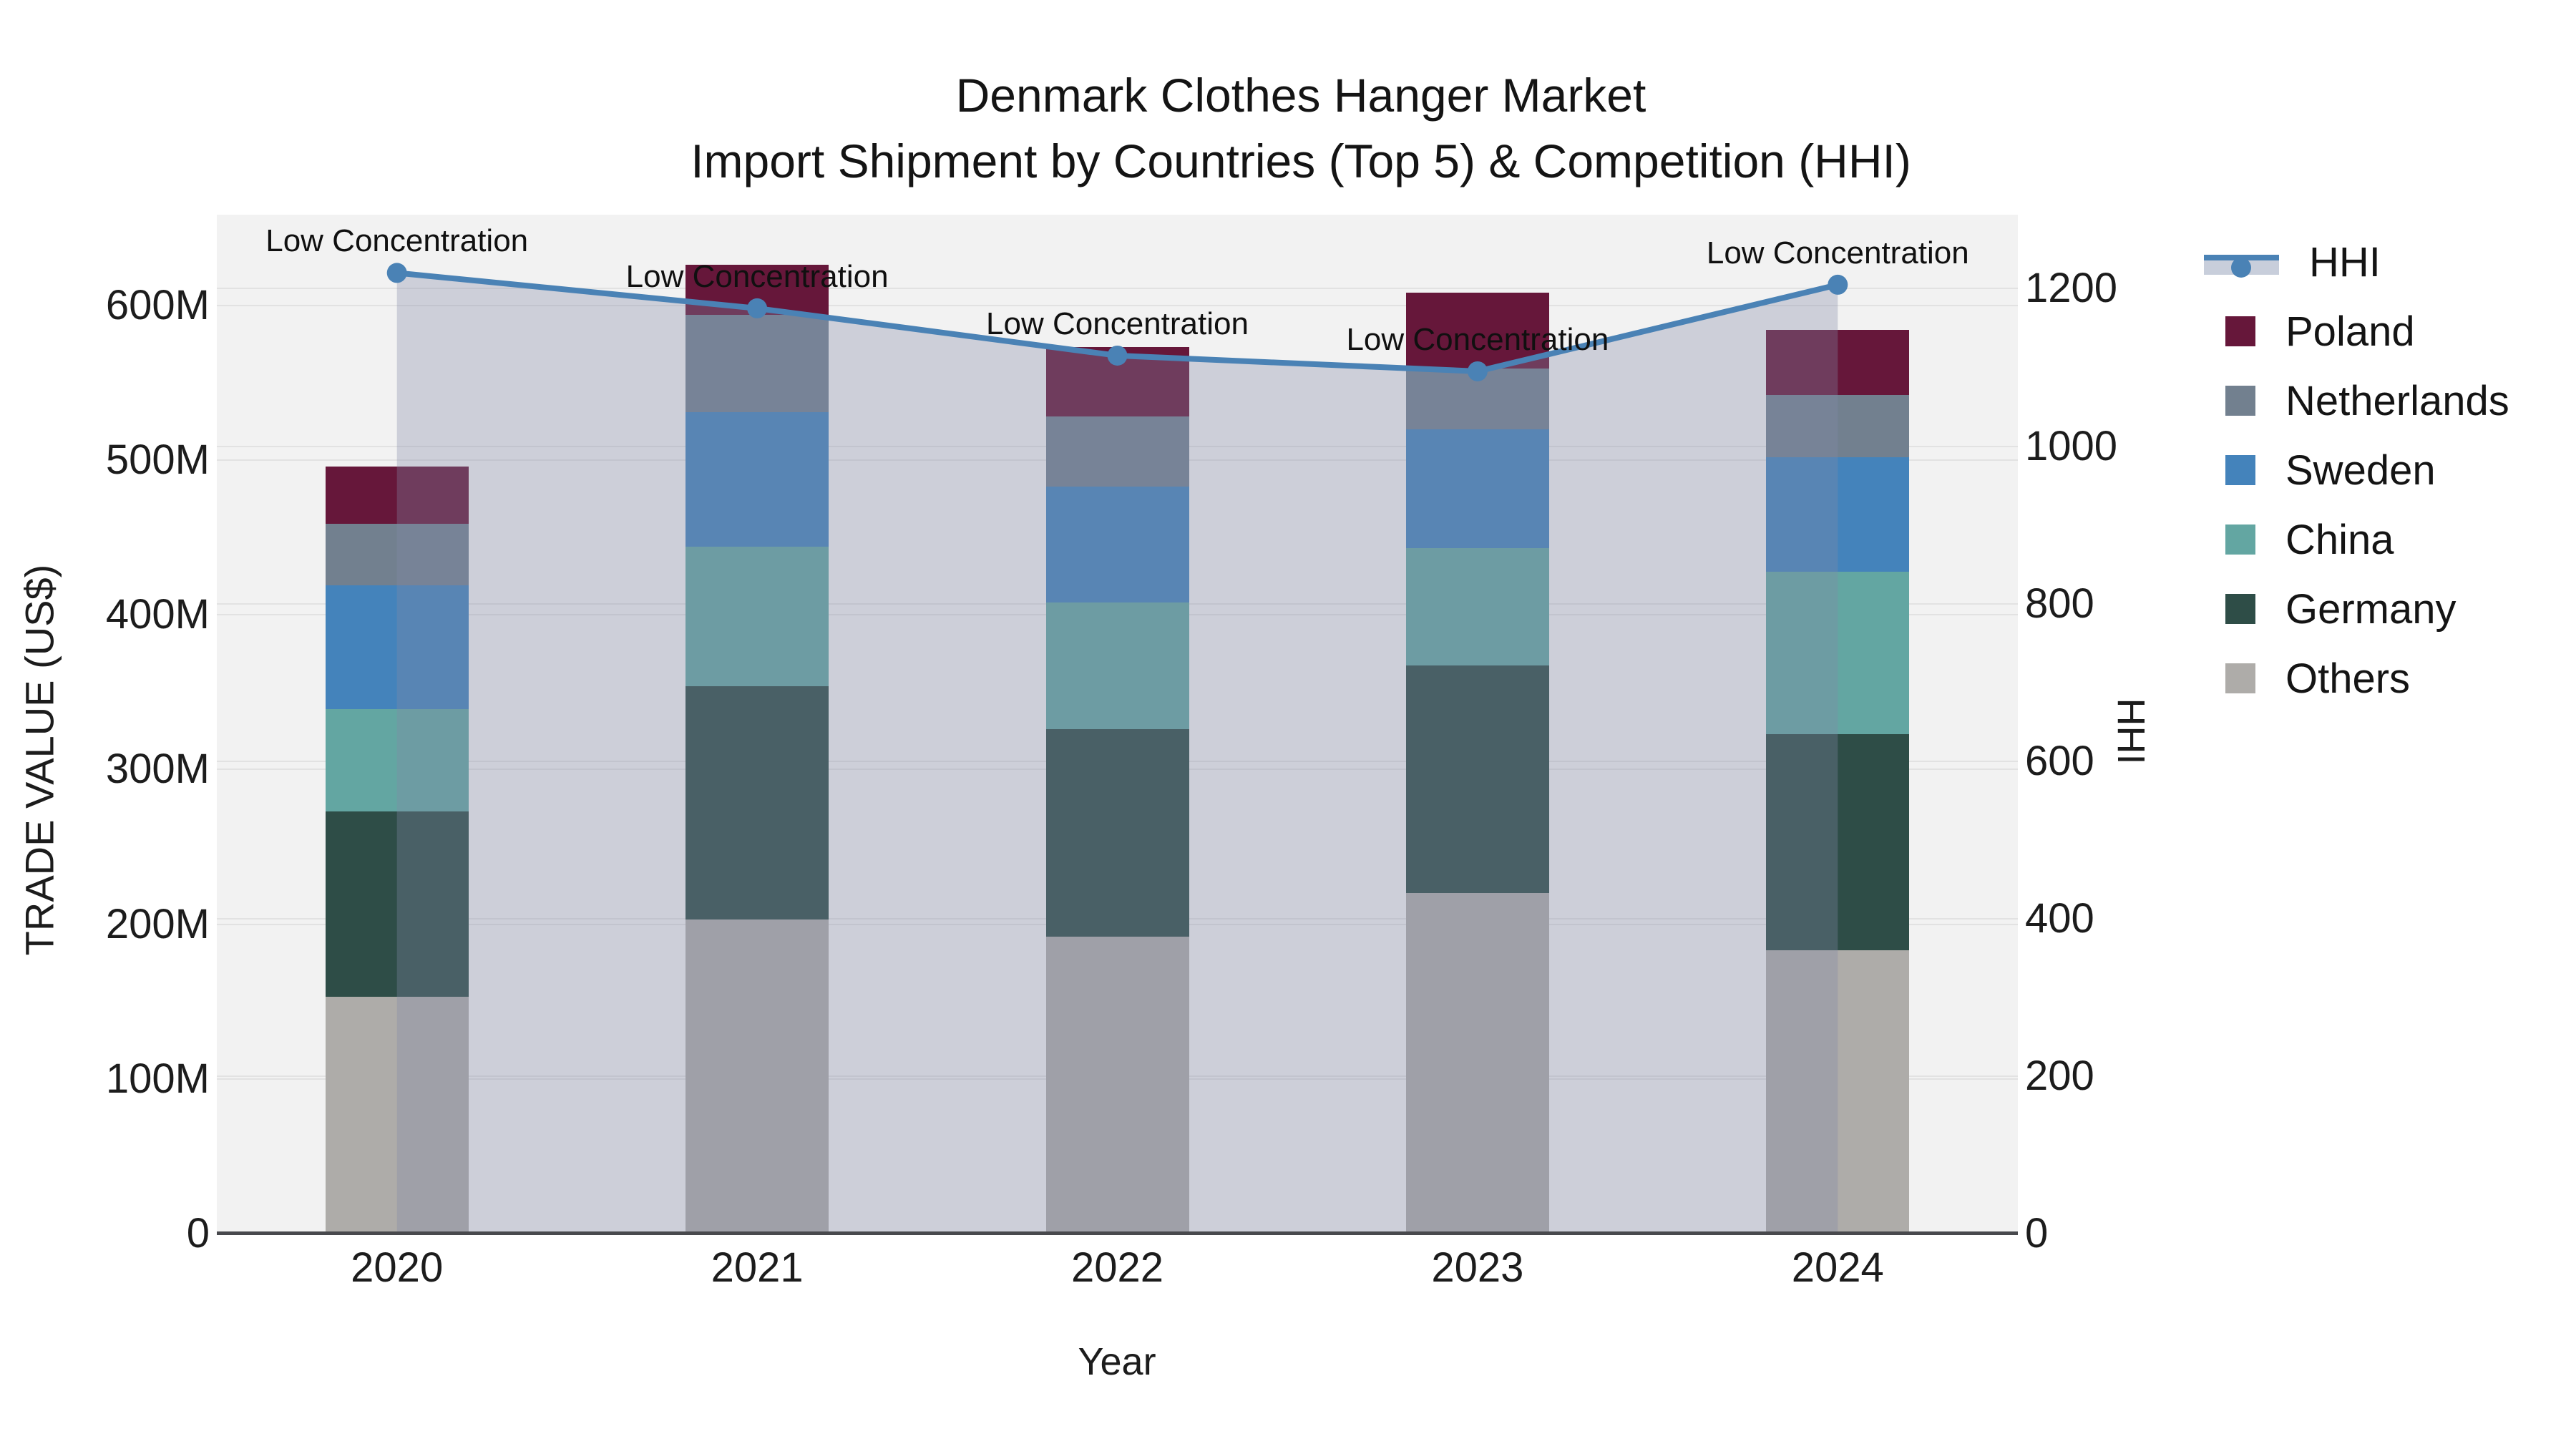  I want to click on legend-label-germany: Germany, so click(2371, 609).